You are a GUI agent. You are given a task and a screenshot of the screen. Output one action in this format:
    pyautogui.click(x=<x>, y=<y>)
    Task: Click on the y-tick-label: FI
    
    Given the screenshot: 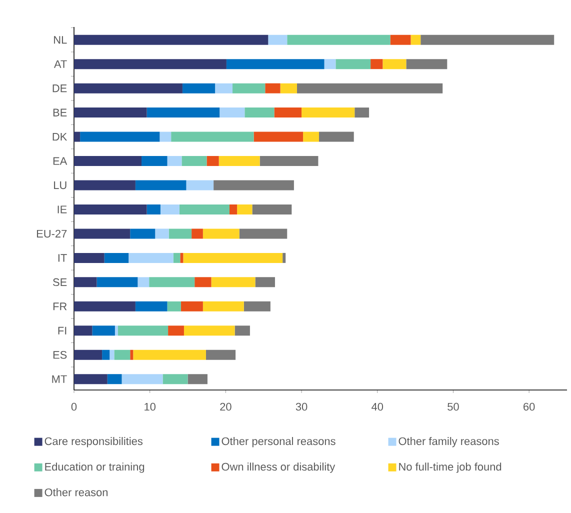 What is the action you would take?
    pyautogui.click(x=62, y=330)
    